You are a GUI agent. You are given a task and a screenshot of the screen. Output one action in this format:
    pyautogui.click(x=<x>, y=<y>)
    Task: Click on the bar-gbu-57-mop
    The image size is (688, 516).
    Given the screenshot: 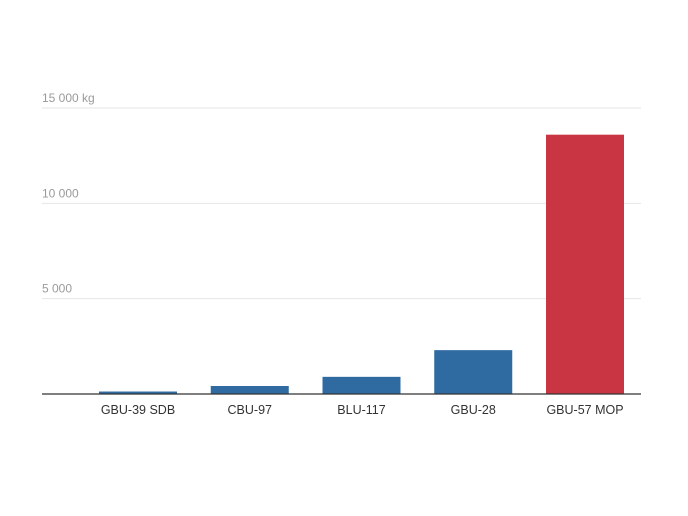 What is the action you would take?
    pyautogui.click(x=585, y=264)
    